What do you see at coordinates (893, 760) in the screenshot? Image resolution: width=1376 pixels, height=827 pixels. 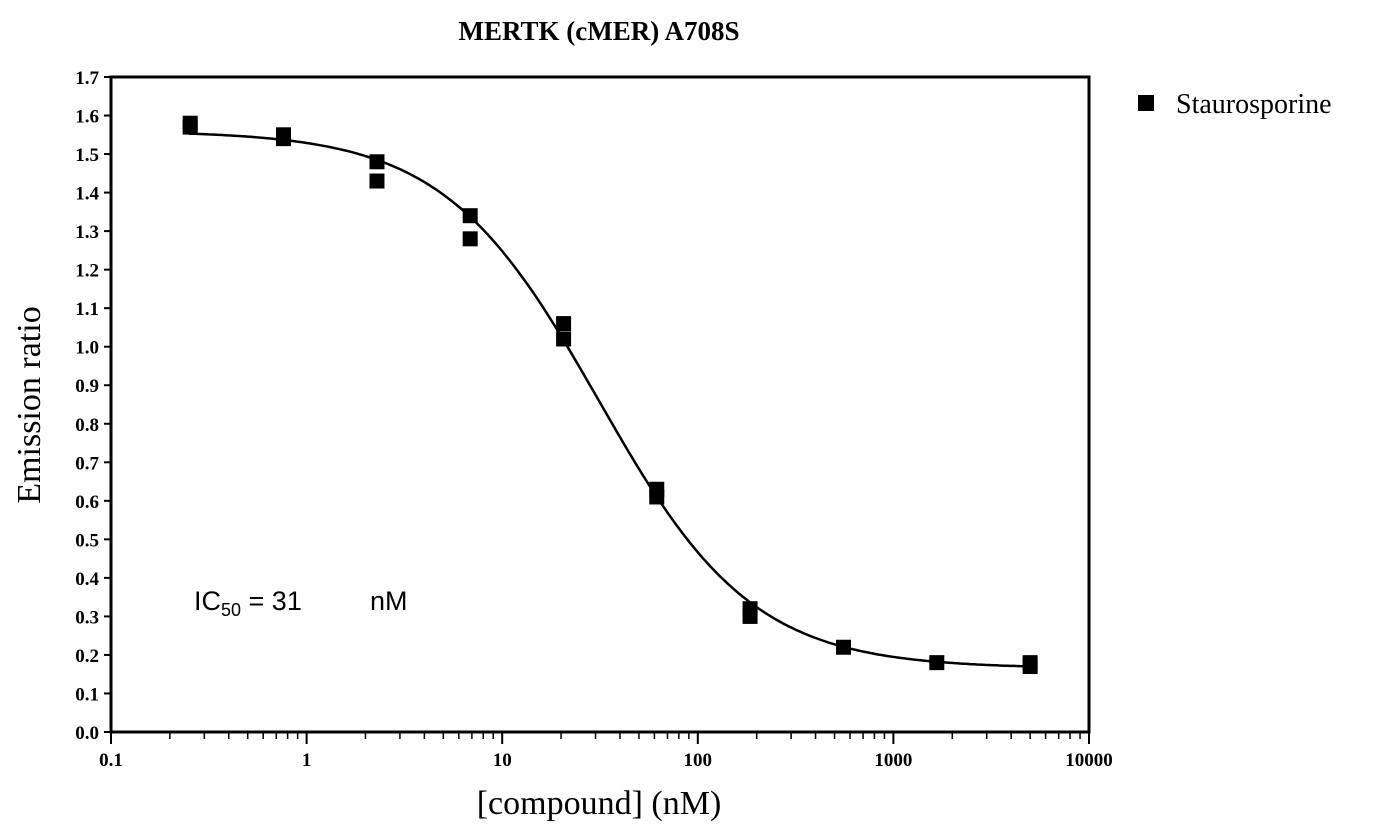 I see `x-tick-label: 1000` at bounding box center [893, 760].